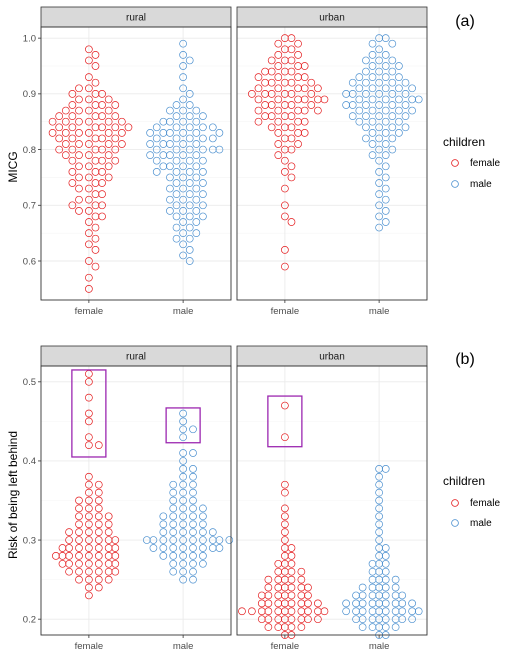  I want to click on y-tick-label: 1.0, so click(29, 38).